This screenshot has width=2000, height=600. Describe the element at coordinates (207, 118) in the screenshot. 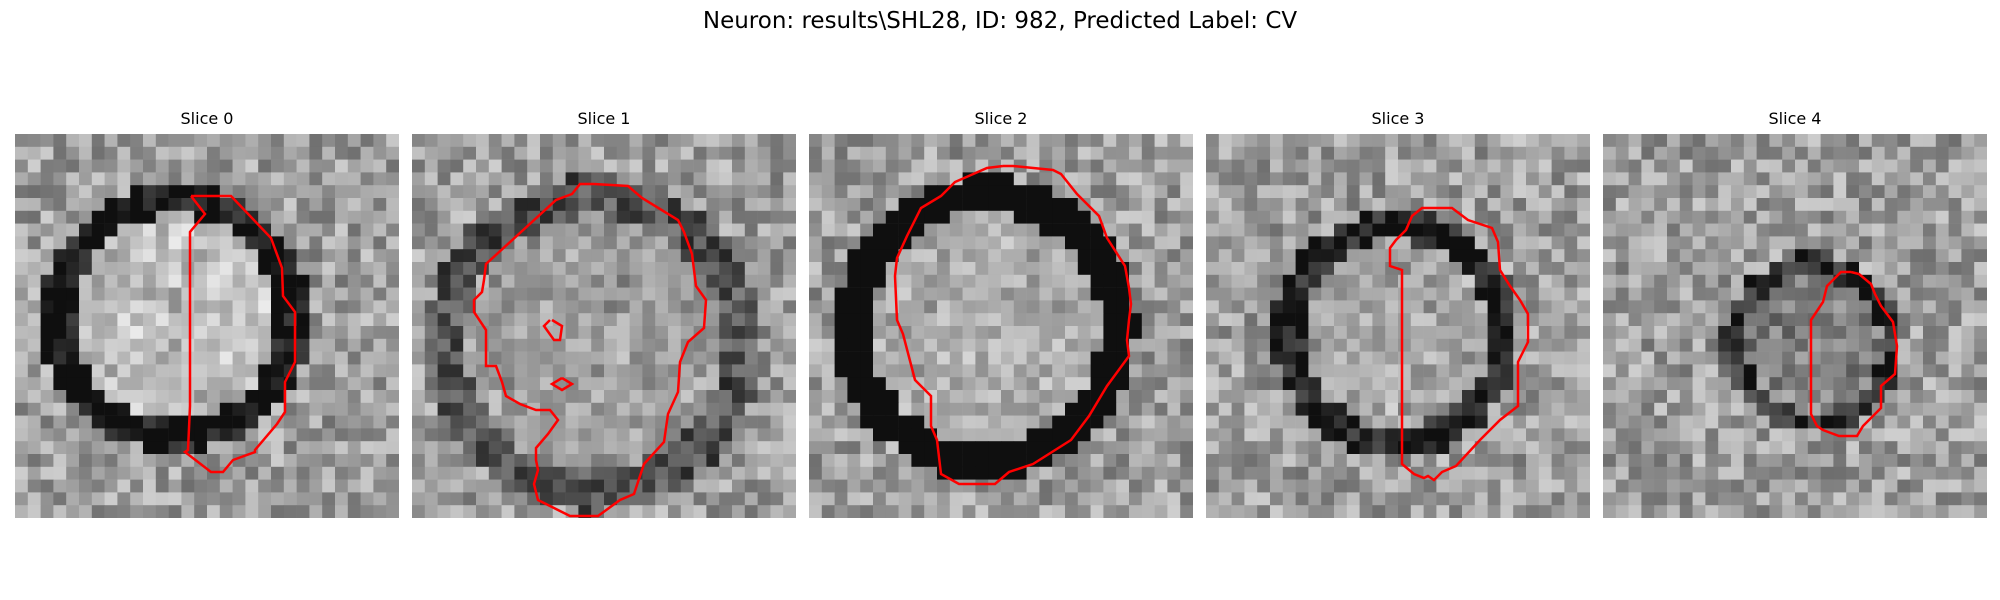

I see `slice-title: Slice 0` at that location.